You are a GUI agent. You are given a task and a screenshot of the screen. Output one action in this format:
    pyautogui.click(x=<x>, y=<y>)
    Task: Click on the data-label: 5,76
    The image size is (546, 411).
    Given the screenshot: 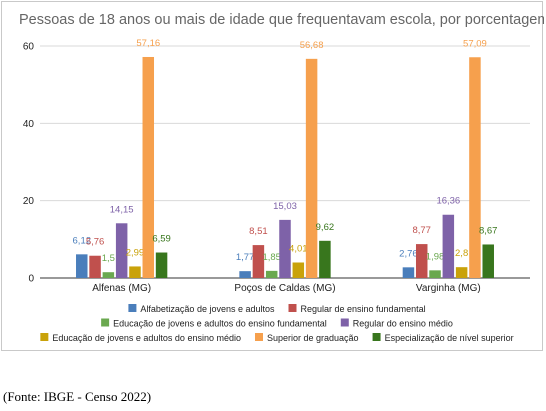 What is the action you would take?
    pyautogui.click(x=95, y=242)
    